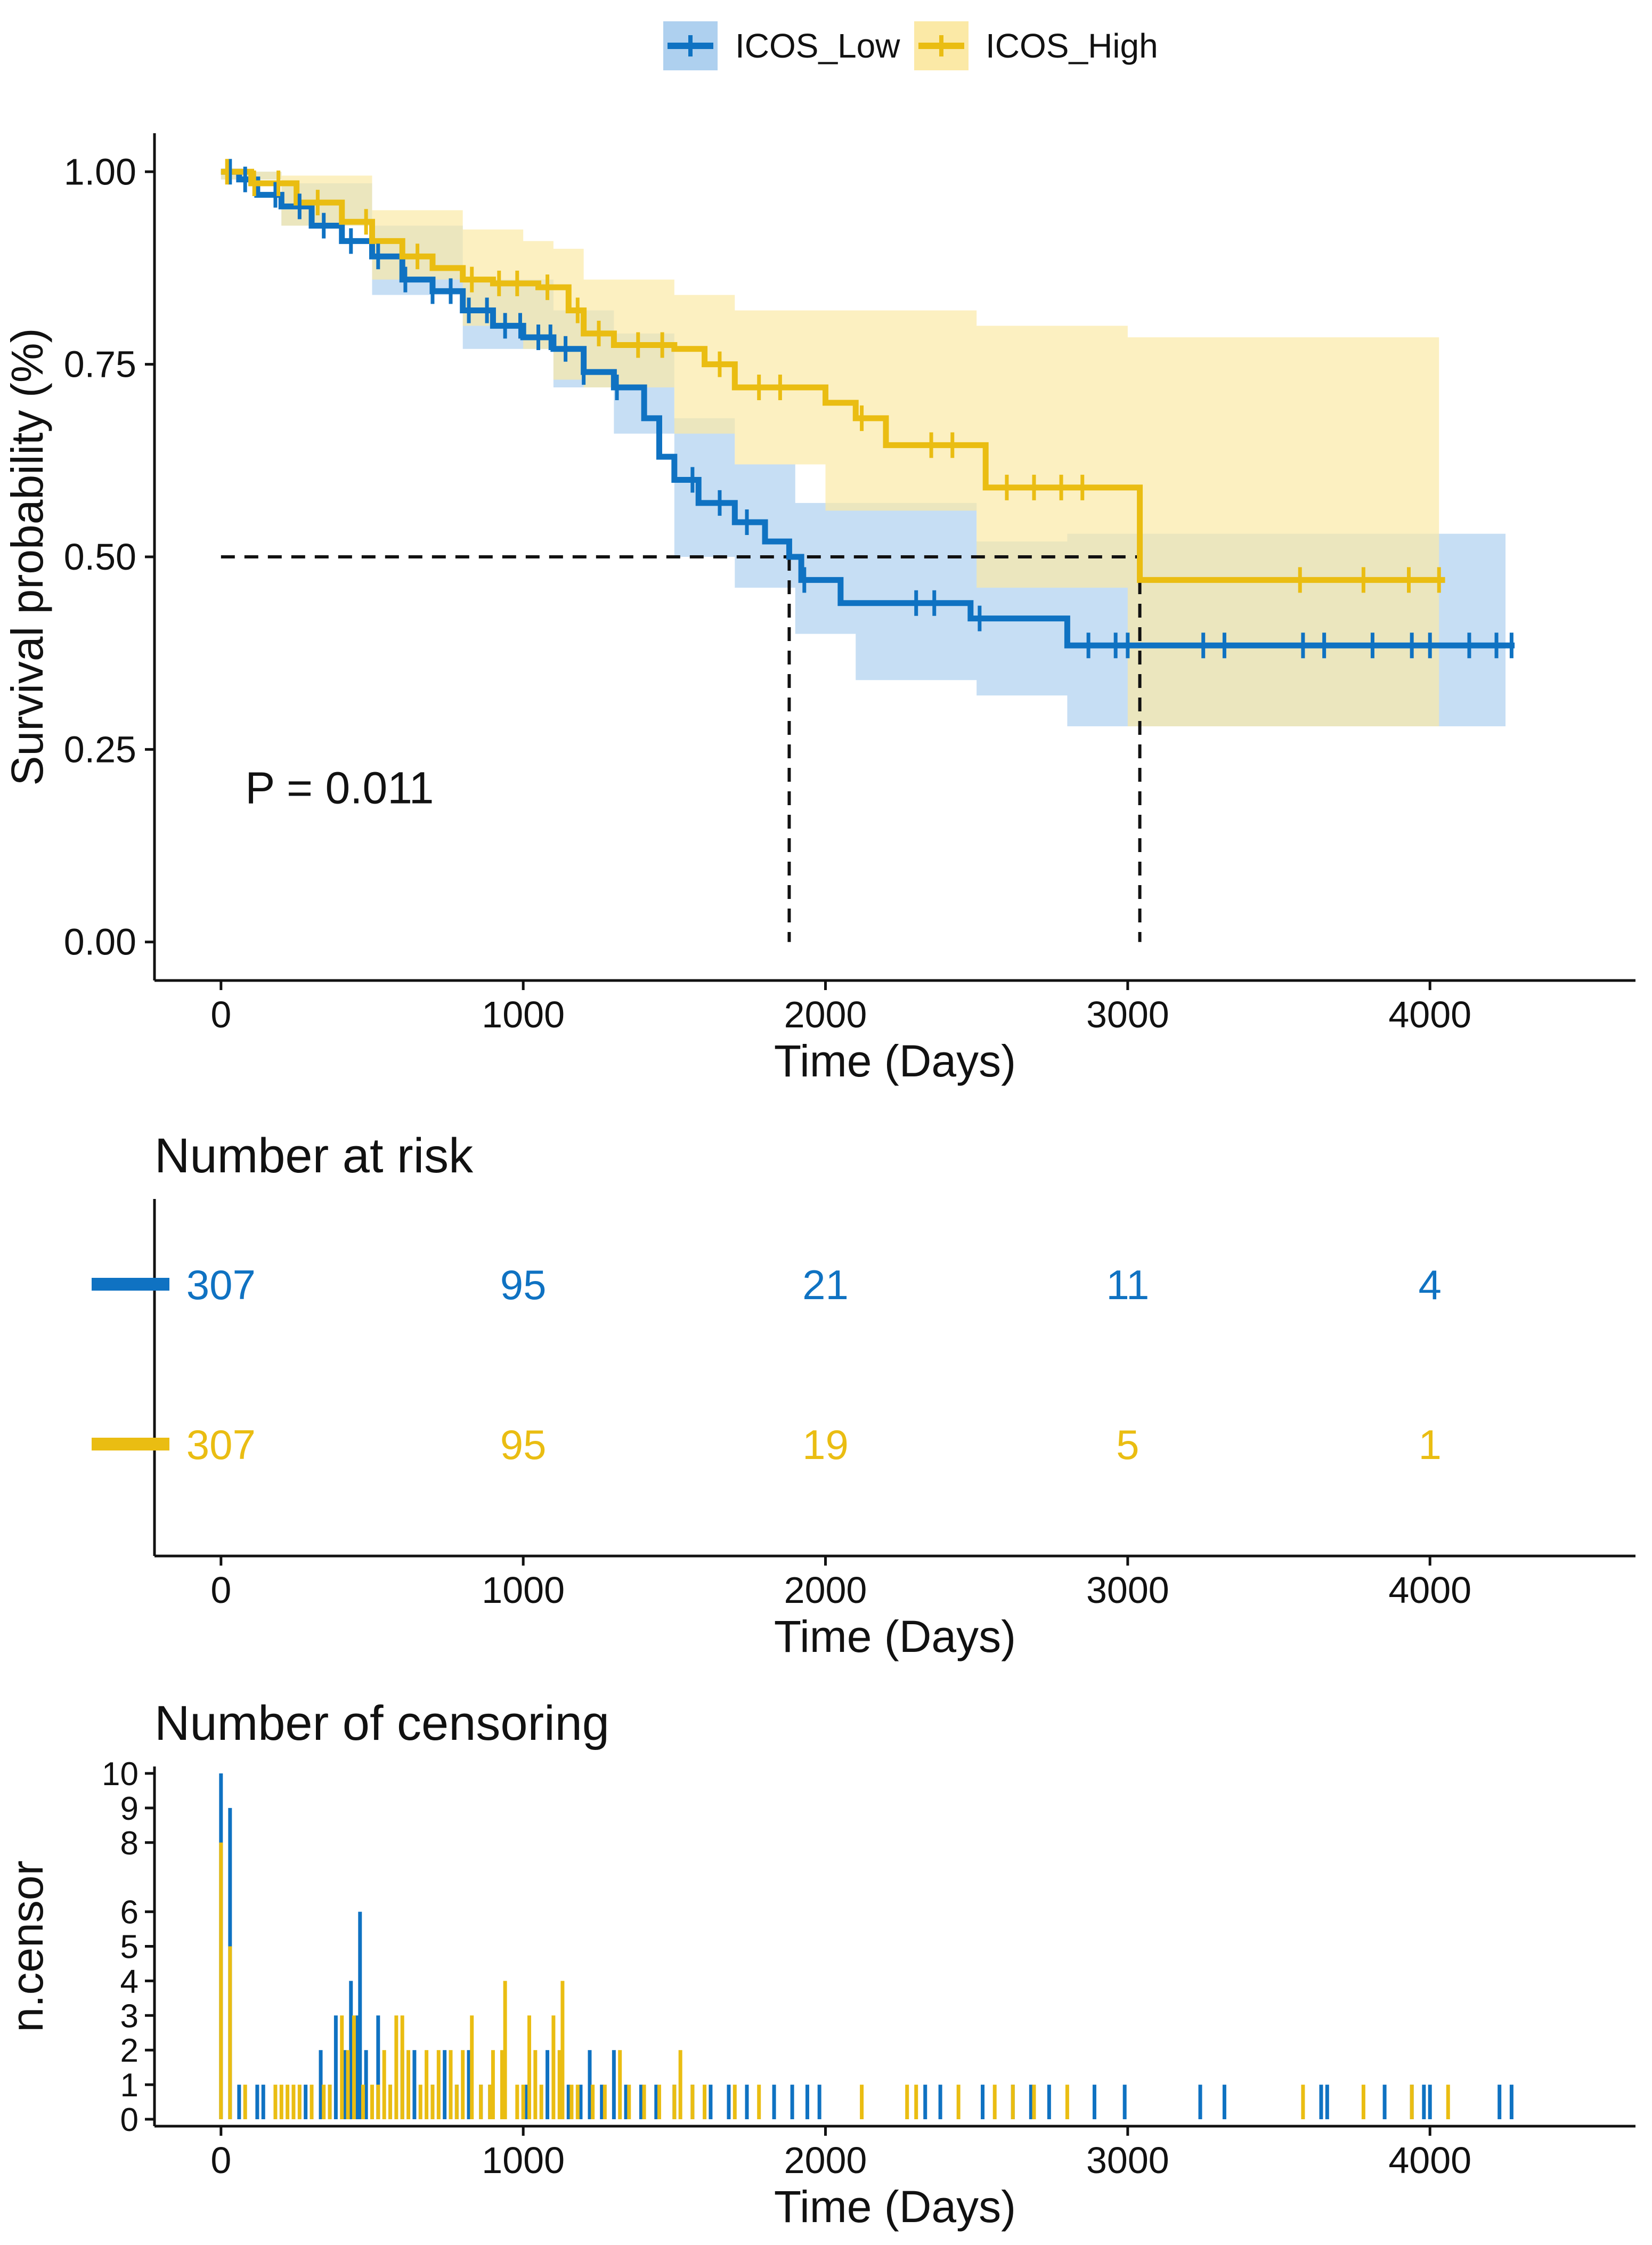 The height and width of the screenshot is (2245, 1652). I want to click on survival-x-axis-title: Time (Days), so click(895, 1061).